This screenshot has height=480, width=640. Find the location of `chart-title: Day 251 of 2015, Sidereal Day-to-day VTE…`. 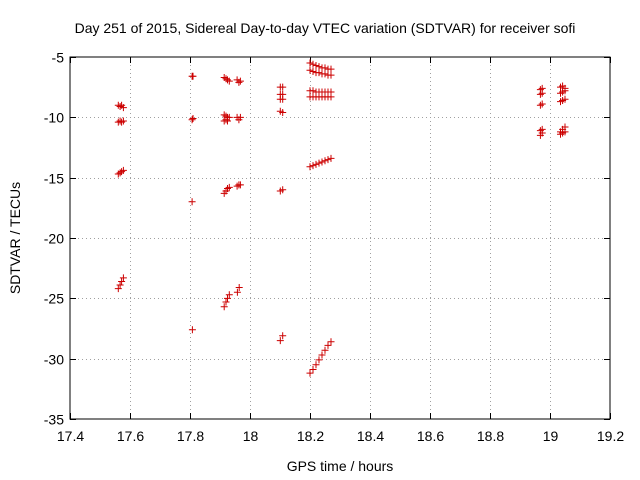

chart-title: Day 251 of 2015, Sidereal Day-to-day VTE… is located at coordinates (325, 28).